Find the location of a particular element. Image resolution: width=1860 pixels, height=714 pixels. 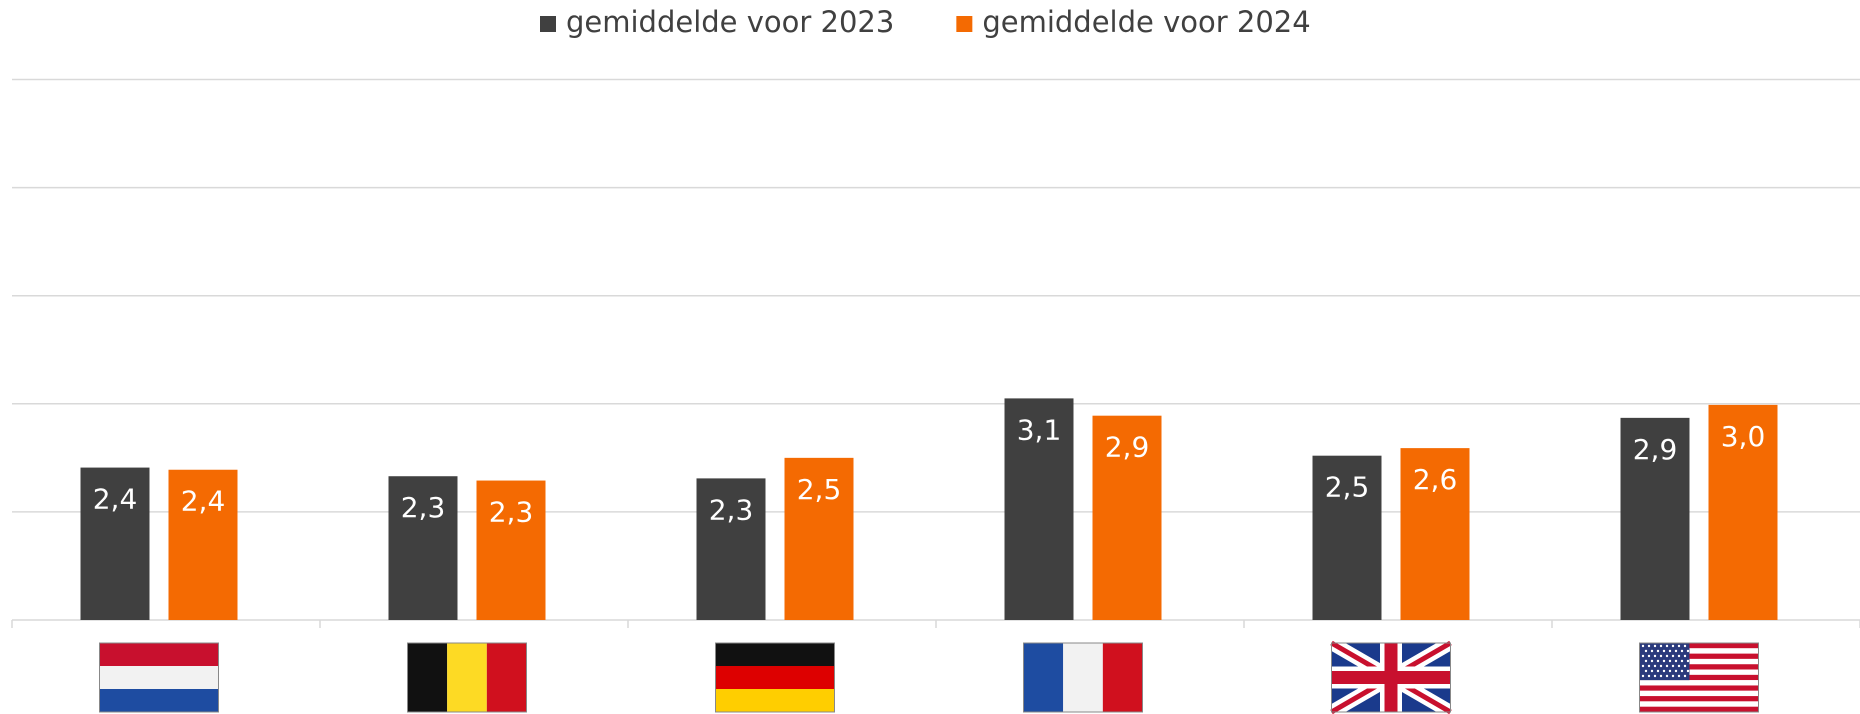

value-label: 3,0 is located at coordinates (1743, 436).